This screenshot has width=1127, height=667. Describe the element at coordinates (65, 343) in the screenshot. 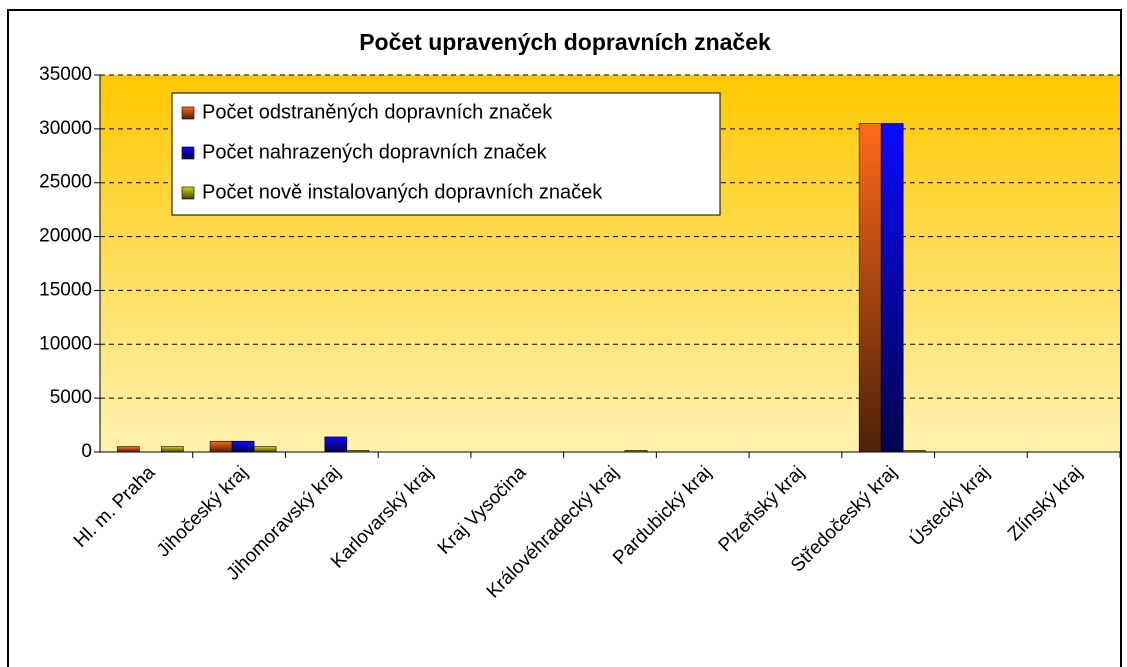

I see `y-tick-label: 10000` at that location.